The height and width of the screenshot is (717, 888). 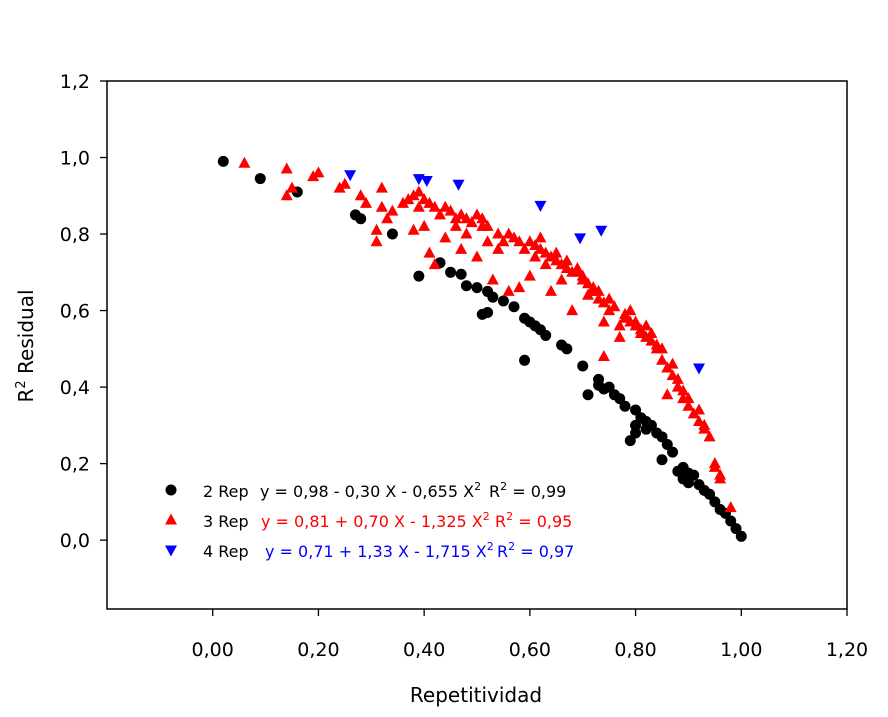 What do you see at coordinates (83, 311) in the screenshot?
I see `y-axis-ticks: 0,0 0,2 0,4 0,6 0,8 1,0 1,2` at bounding box center [83, 311].